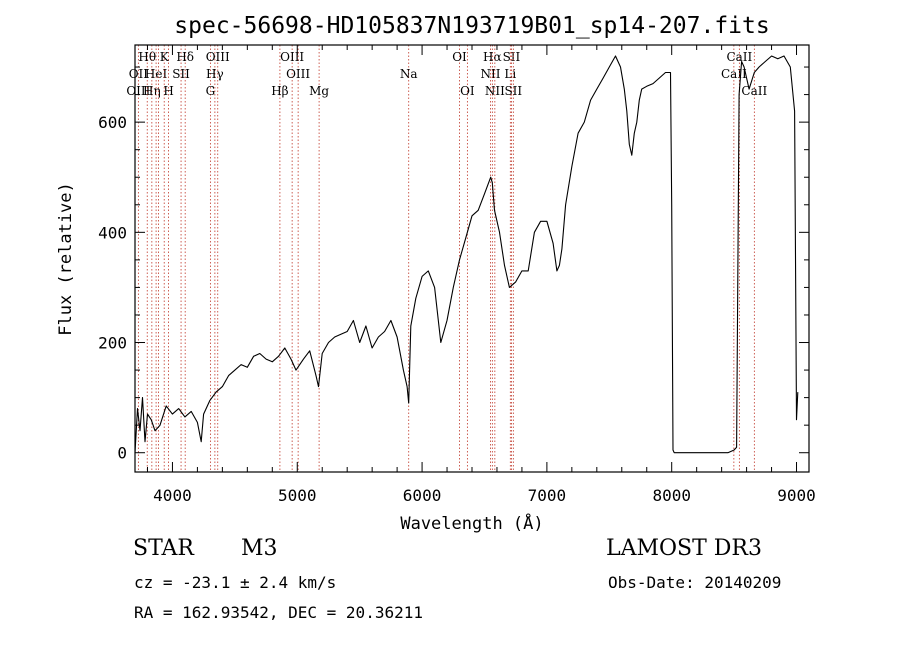 The height and width of the screenshot is (649, 900). I want to click on y-tick-label: 400, so click(112, 232).